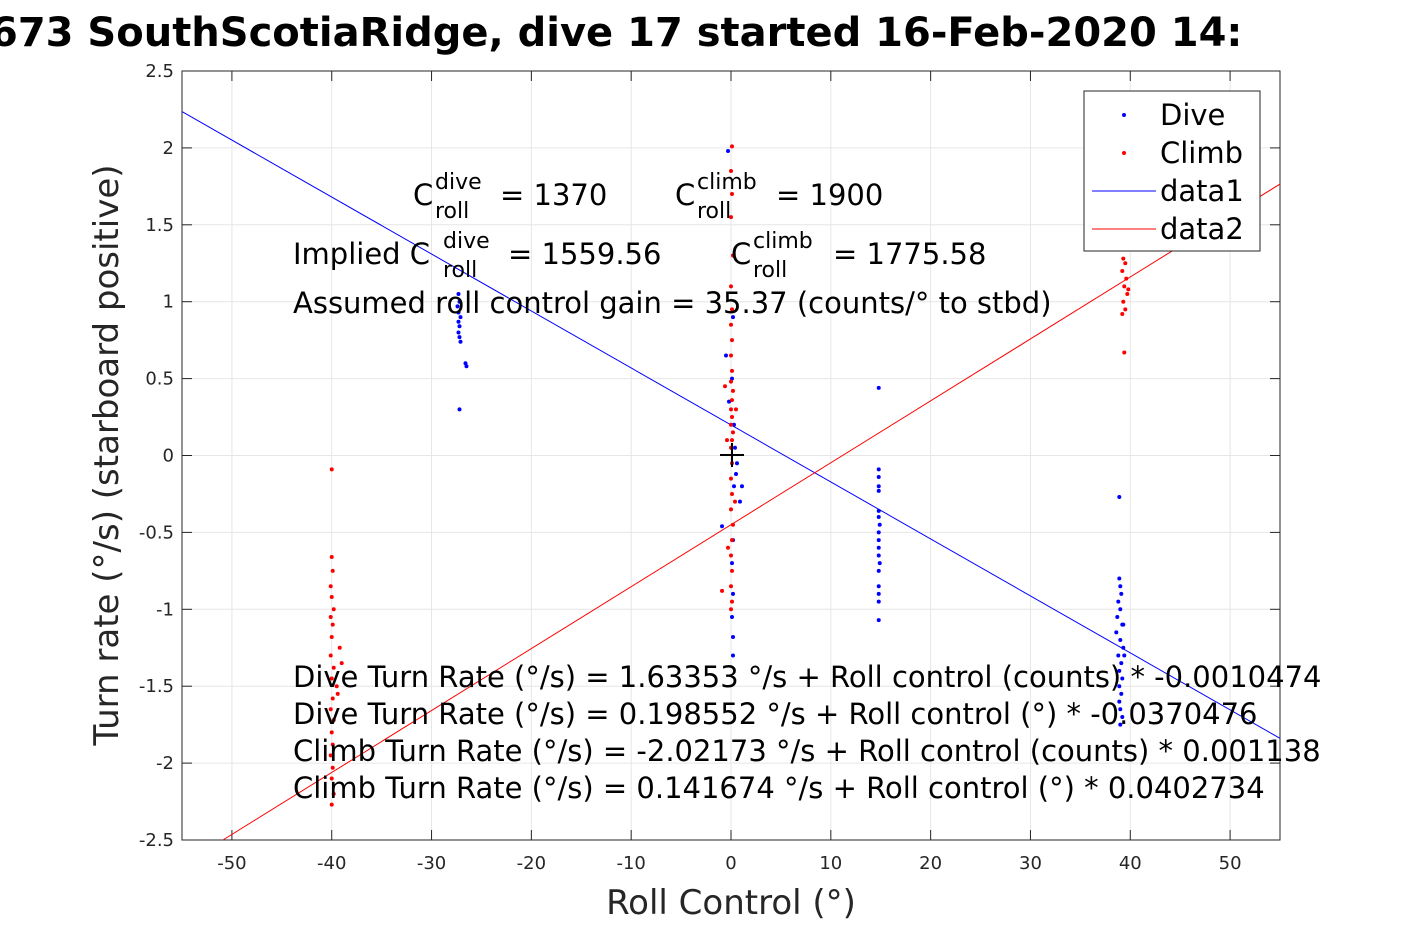 Image resolution: width=1417 pixels, height=945 pixels. I want to click on legend: Dive Climb data1 data2, so click(1172, 171).